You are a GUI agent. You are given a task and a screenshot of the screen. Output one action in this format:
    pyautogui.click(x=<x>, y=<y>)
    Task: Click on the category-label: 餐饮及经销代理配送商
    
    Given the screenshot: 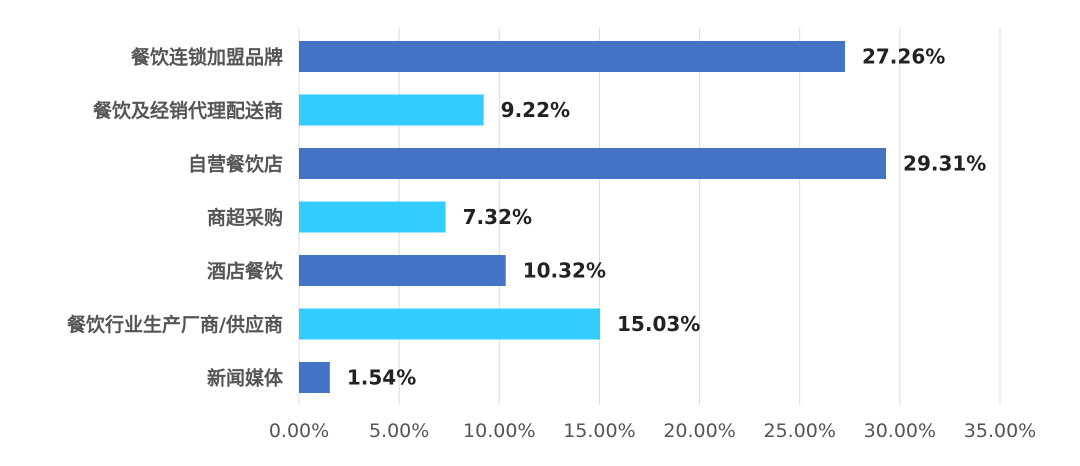 What is the action you would take?
    pyautogui.click(x=188, y=110)
    